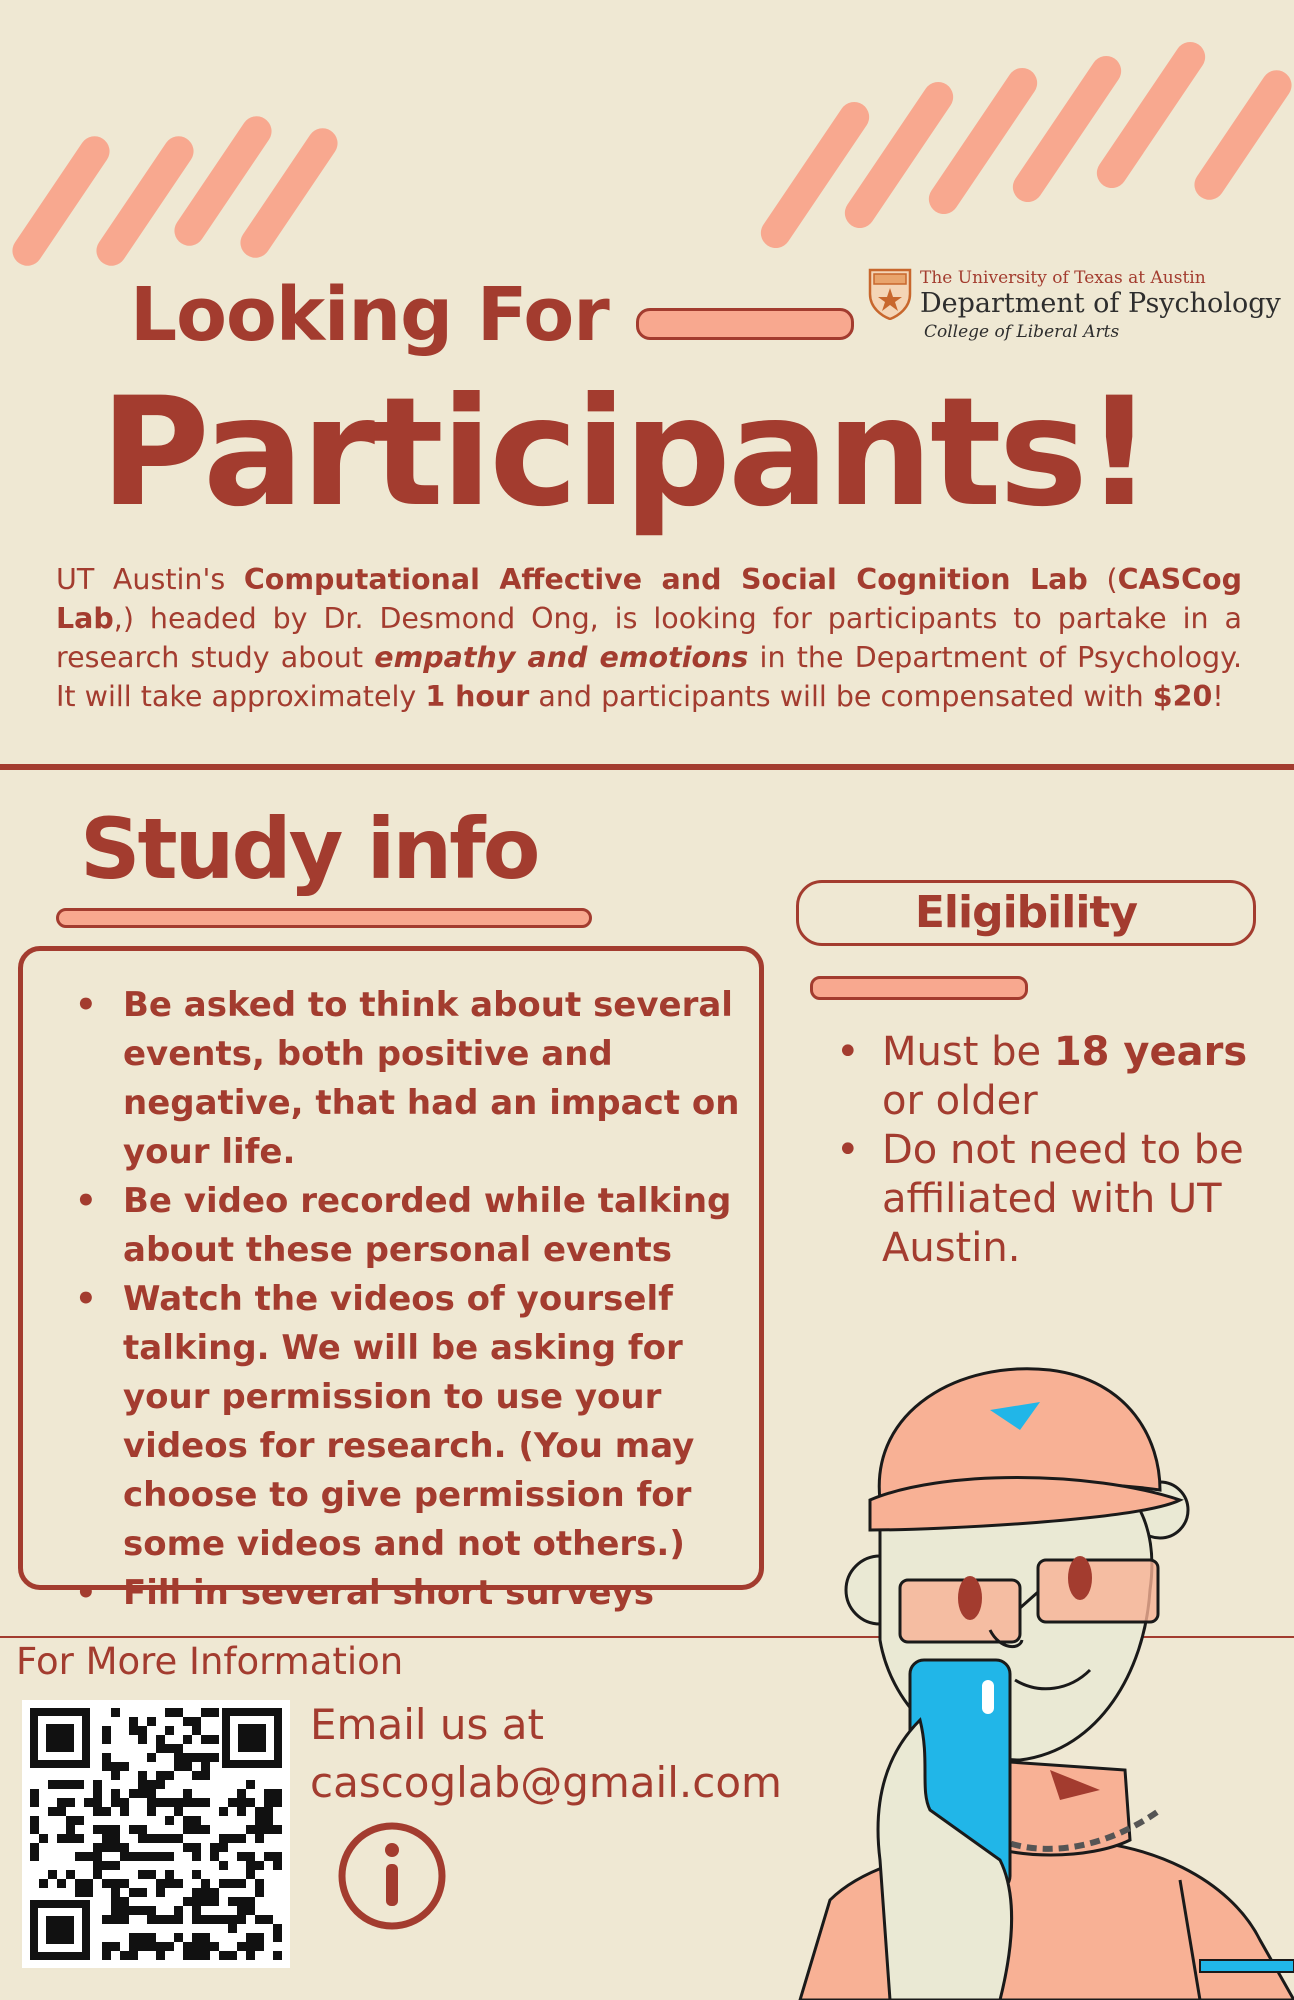 This screenshot has height=2000, width=1294. What do you see at coordinates (647, 767) in the screenshot?
I see `section-divider` at bounding box center [647, 767].